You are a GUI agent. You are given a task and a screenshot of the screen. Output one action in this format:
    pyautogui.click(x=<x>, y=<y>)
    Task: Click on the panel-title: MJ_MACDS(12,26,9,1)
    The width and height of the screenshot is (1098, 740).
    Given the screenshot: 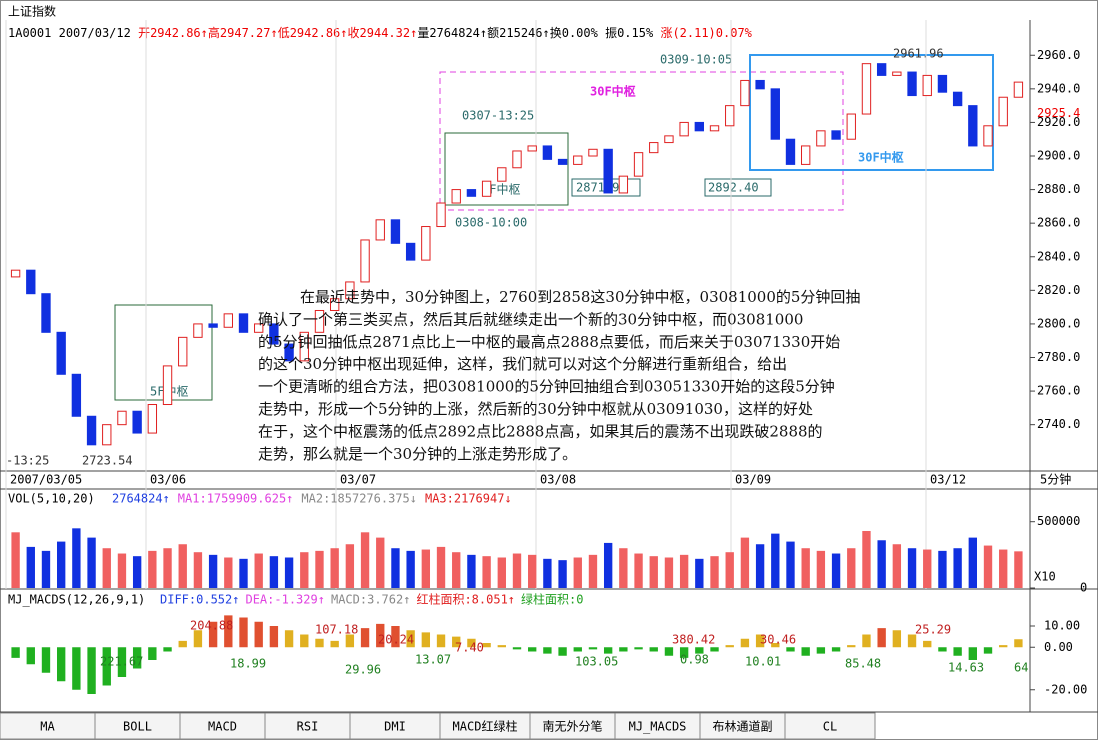 What is the action you would take?
    pyautogui.click(x=76, y=600)
    